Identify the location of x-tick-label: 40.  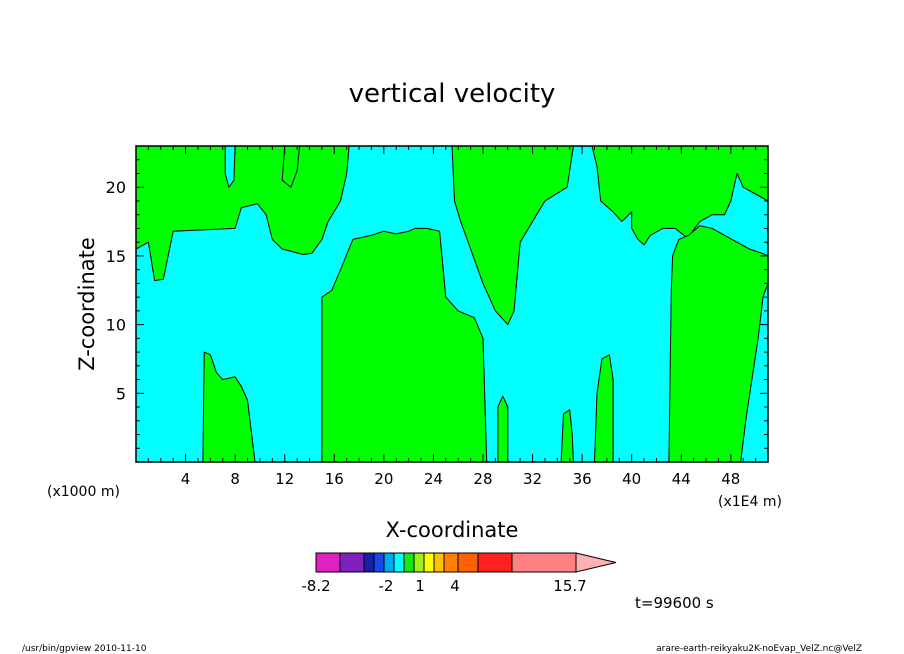
(631, 479).